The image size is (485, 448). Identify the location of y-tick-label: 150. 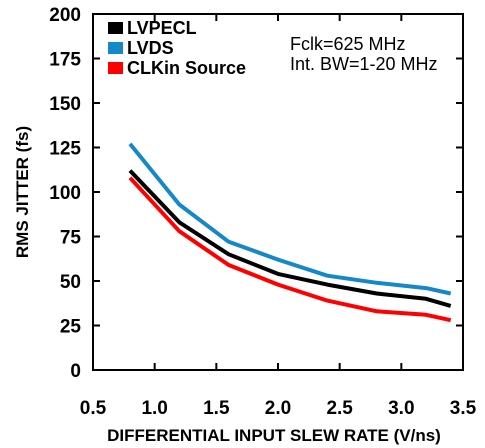
(65, 104).